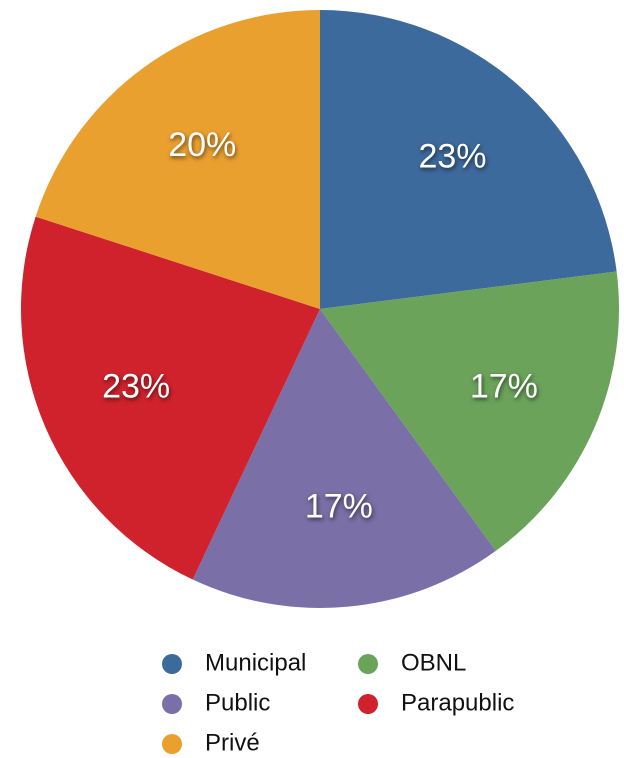 This screenshot has width=624, height=758. I want to click on legend-label: Municipal, so click(255, 662).